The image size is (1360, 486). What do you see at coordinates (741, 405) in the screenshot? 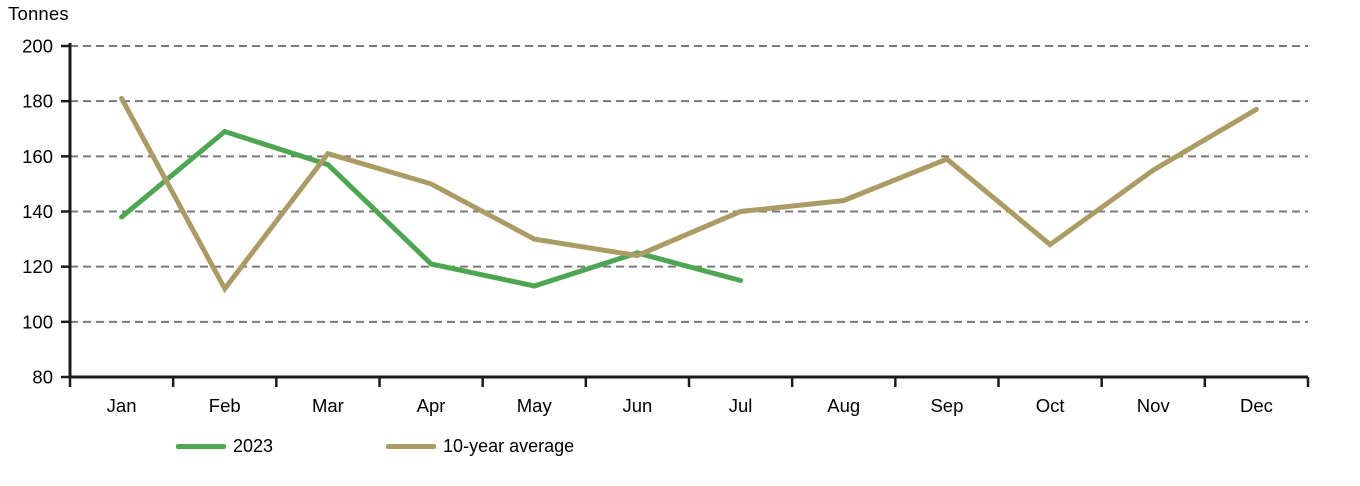
I see `x-tick-label-jul: Jul` at bounding box center [741, 405].